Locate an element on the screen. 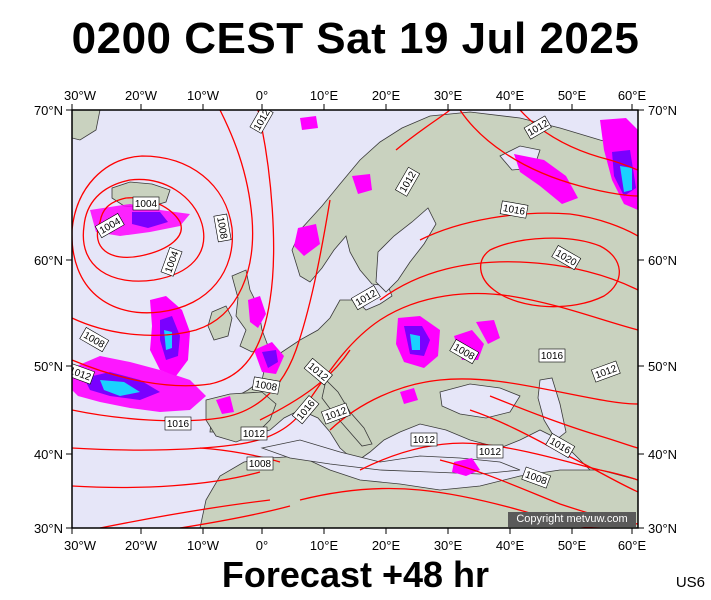 The image size is (711, 600). bottom-tick: 30°W is located at coordinates (80, 545).